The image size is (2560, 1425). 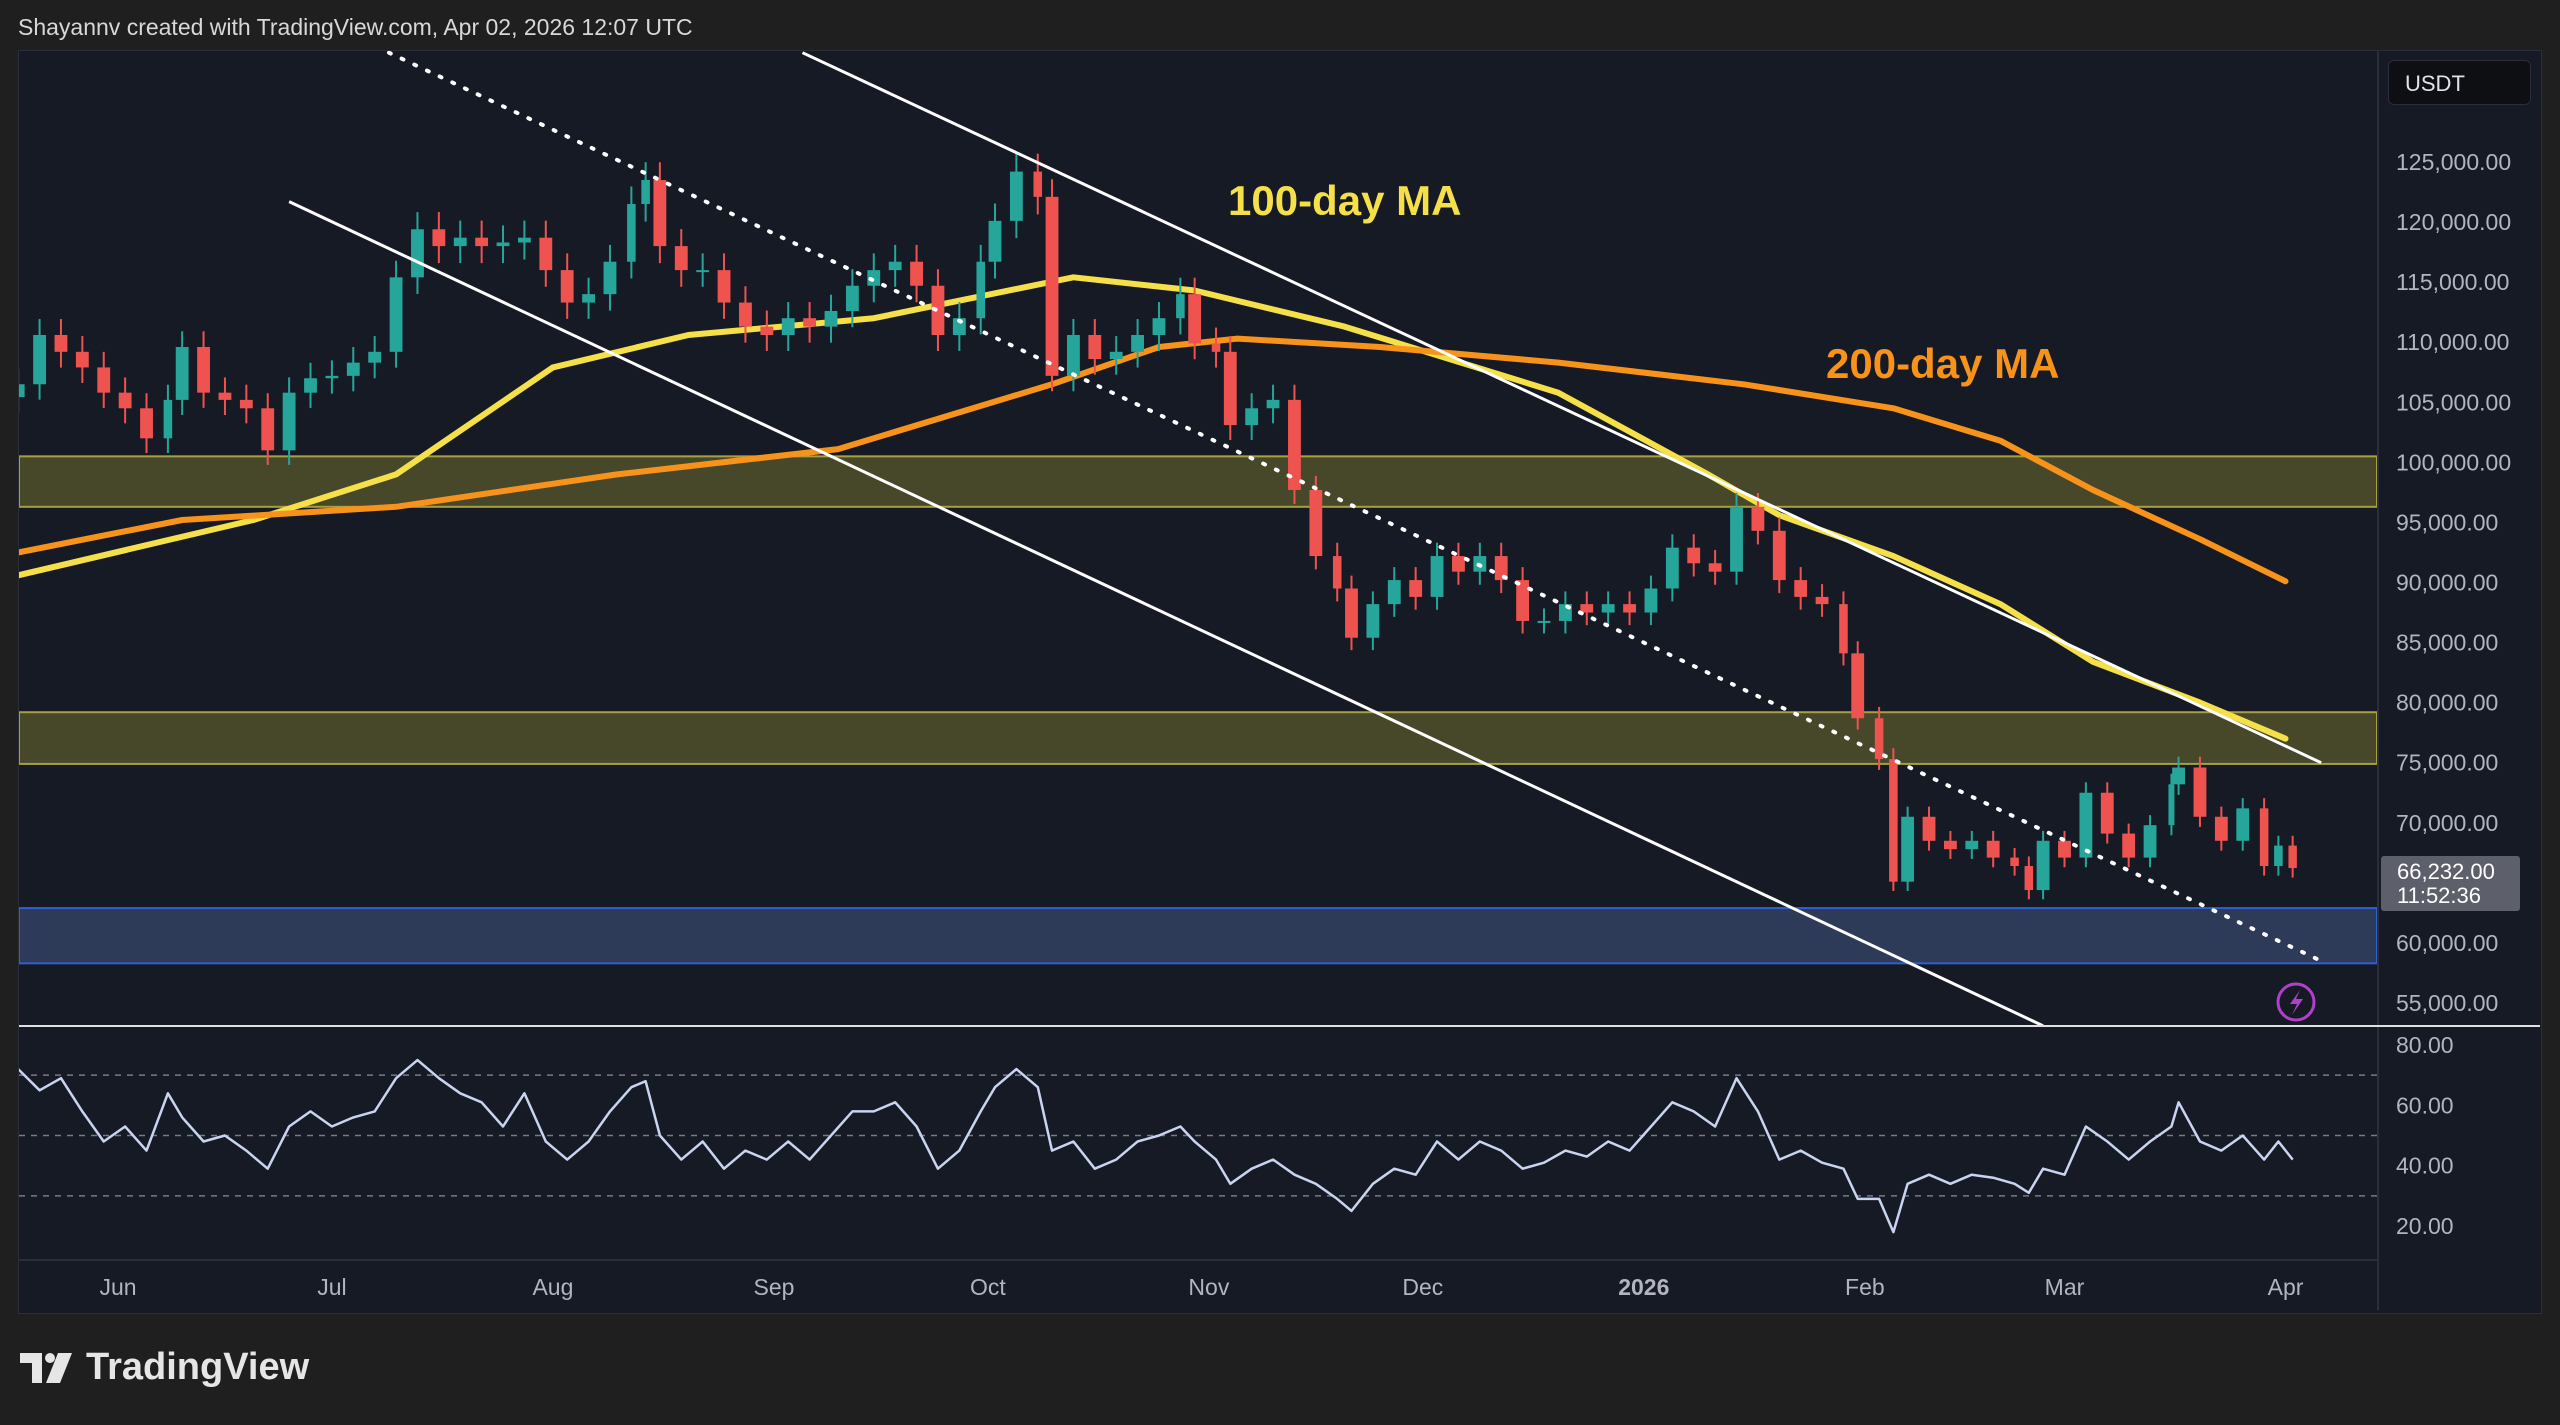 What do you see at coordinates (1344, 200) in the screenshot?
I see `ma100-annotation: 100-day MA` at bounding box center [1344, 200].